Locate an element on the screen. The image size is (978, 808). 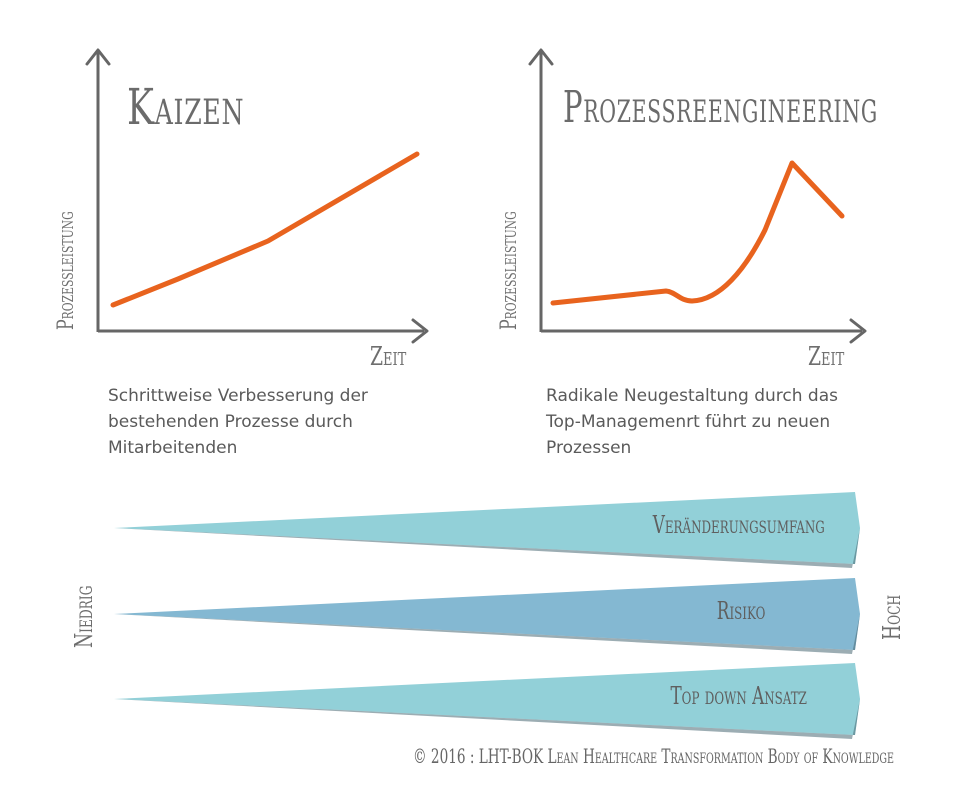
wedge-top-down-shadow is located at coordinates (487, 719).